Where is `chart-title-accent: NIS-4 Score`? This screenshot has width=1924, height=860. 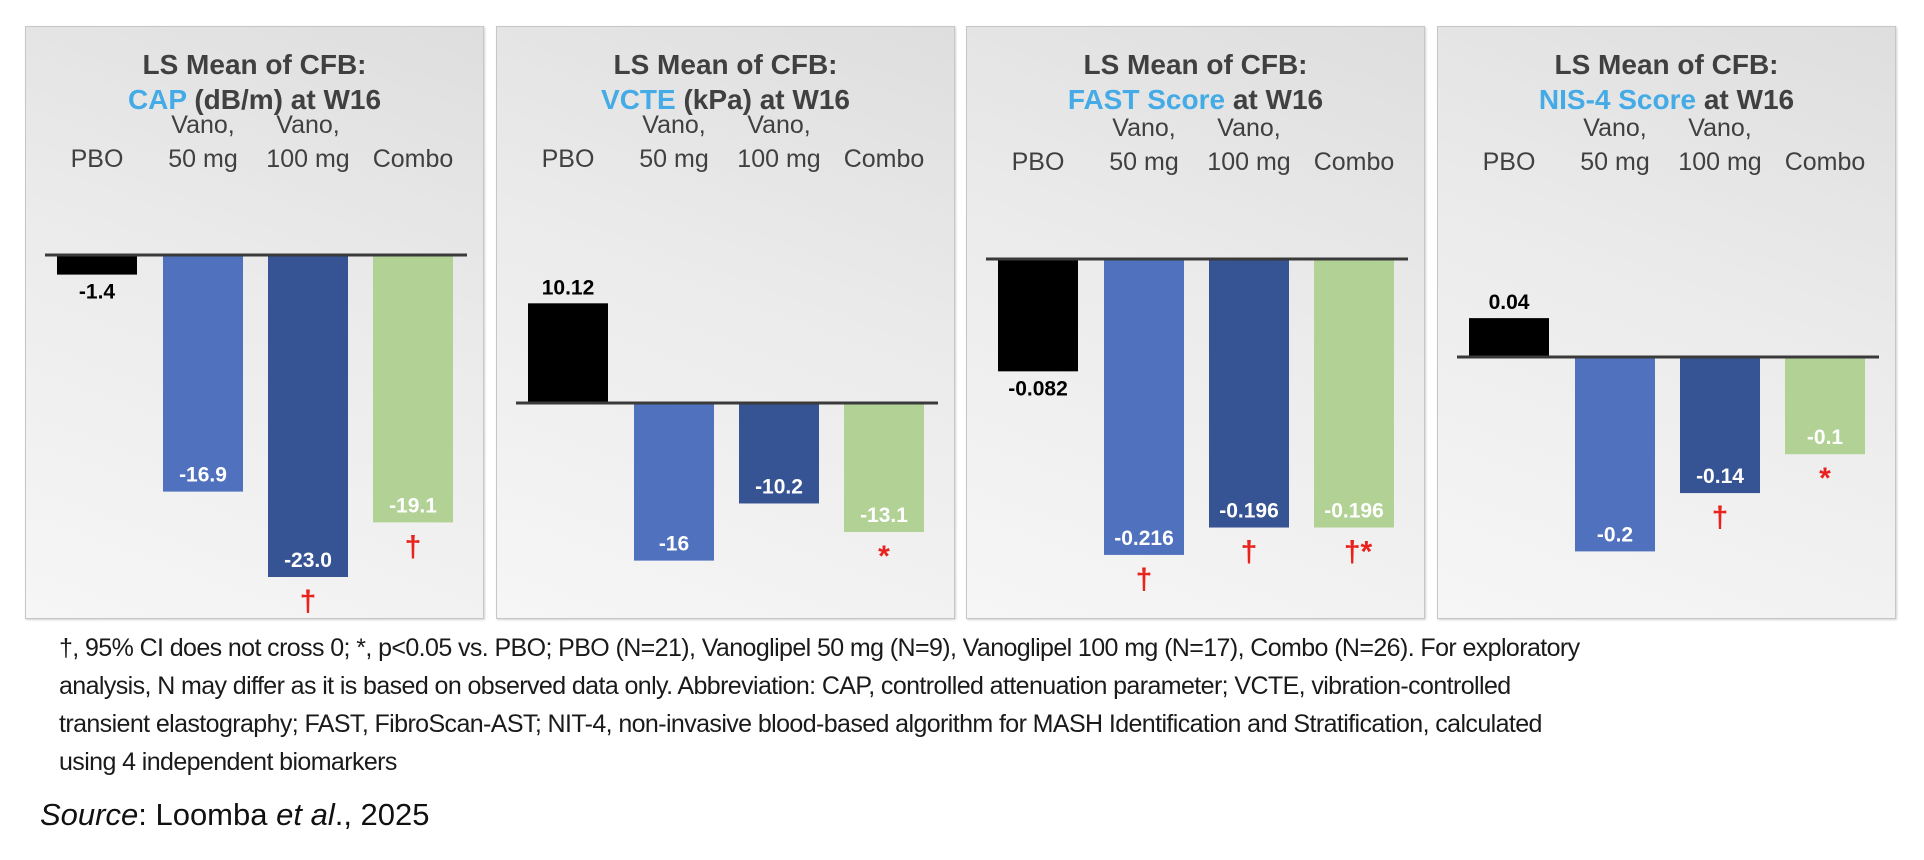 chart-title-accent: NIS-4 Score is located at coordinates (1617, 99).